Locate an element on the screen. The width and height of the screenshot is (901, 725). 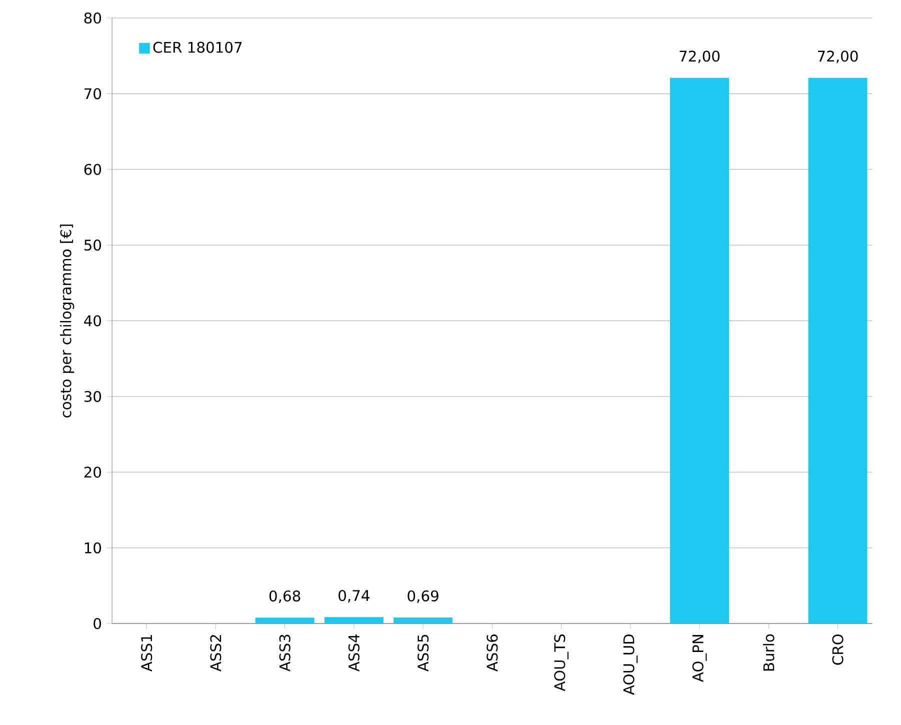
data-label: 0,74 is located at coordinates (354, 596).